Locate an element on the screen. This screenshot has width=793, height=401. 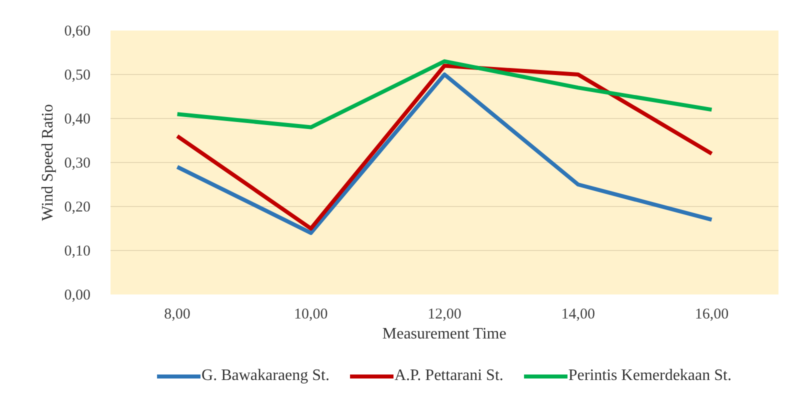
line-series is located at coordinates (444, 94).